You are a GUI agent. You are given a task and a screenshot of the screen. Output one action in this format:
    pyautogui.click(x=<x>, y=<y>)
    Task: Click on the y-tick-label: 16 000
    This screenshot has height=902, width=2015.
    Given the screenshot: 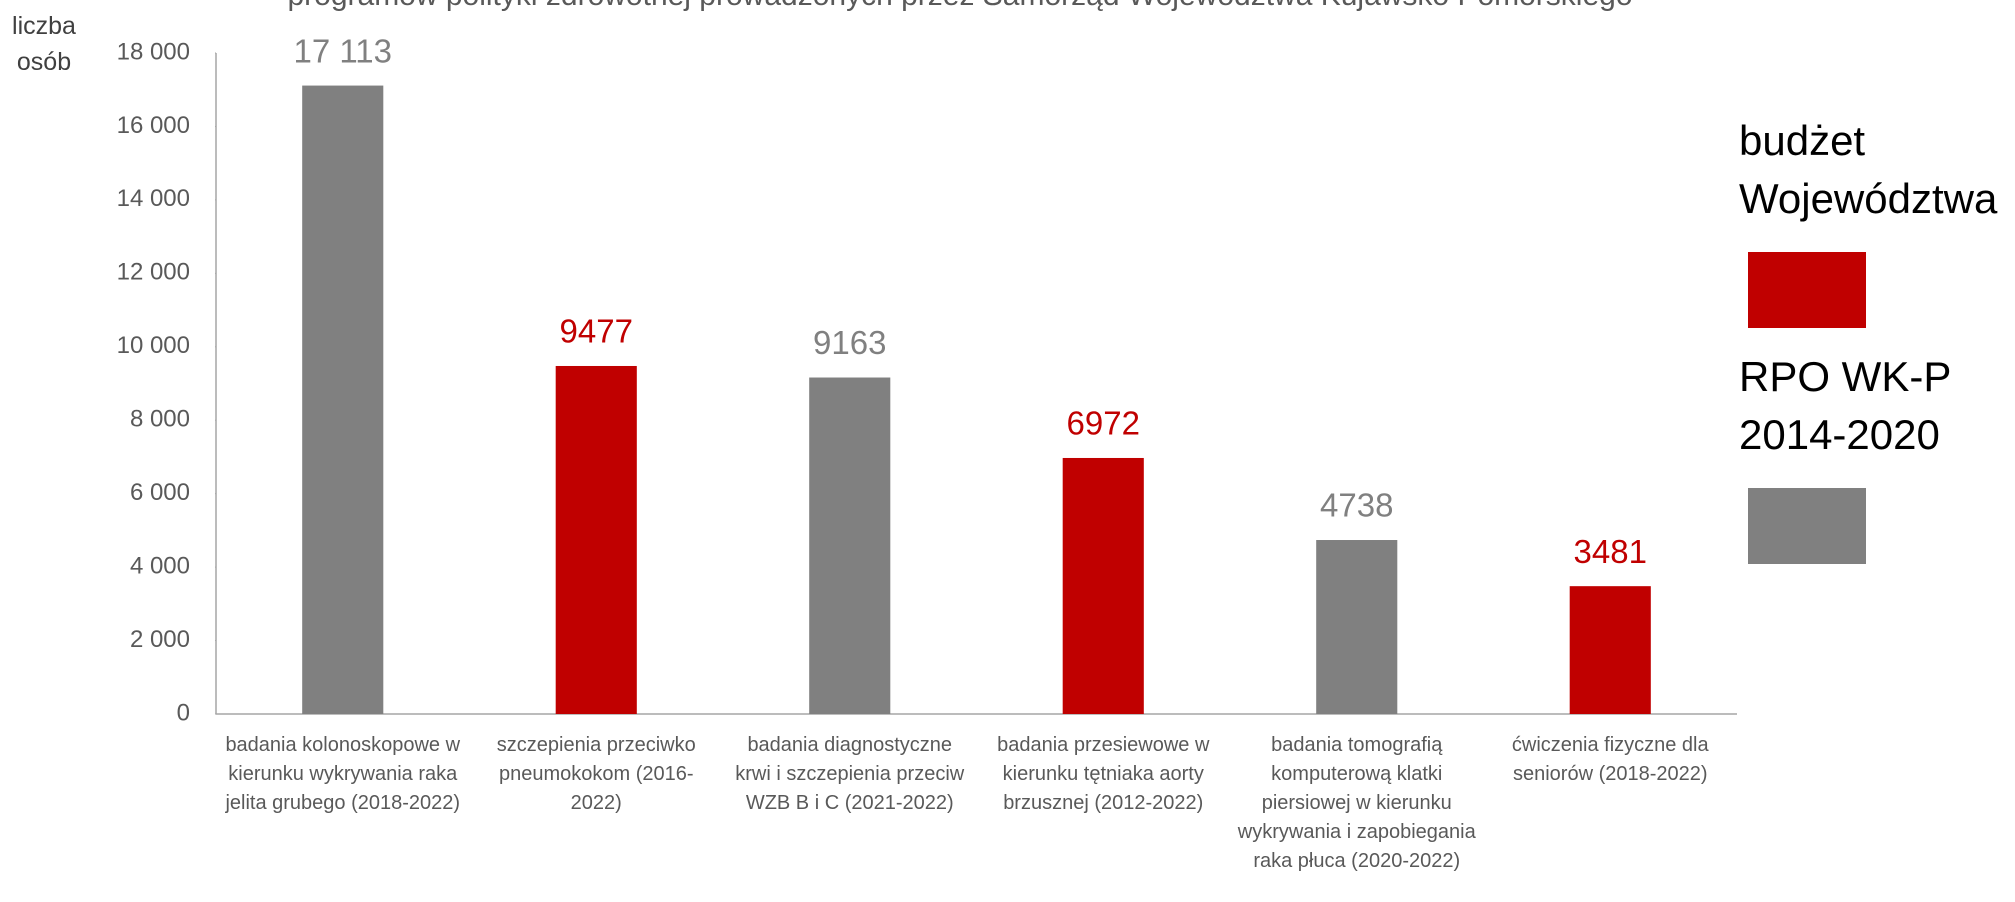 What is the action you would take?
    pyautogui.click(x=153, y=125)
    